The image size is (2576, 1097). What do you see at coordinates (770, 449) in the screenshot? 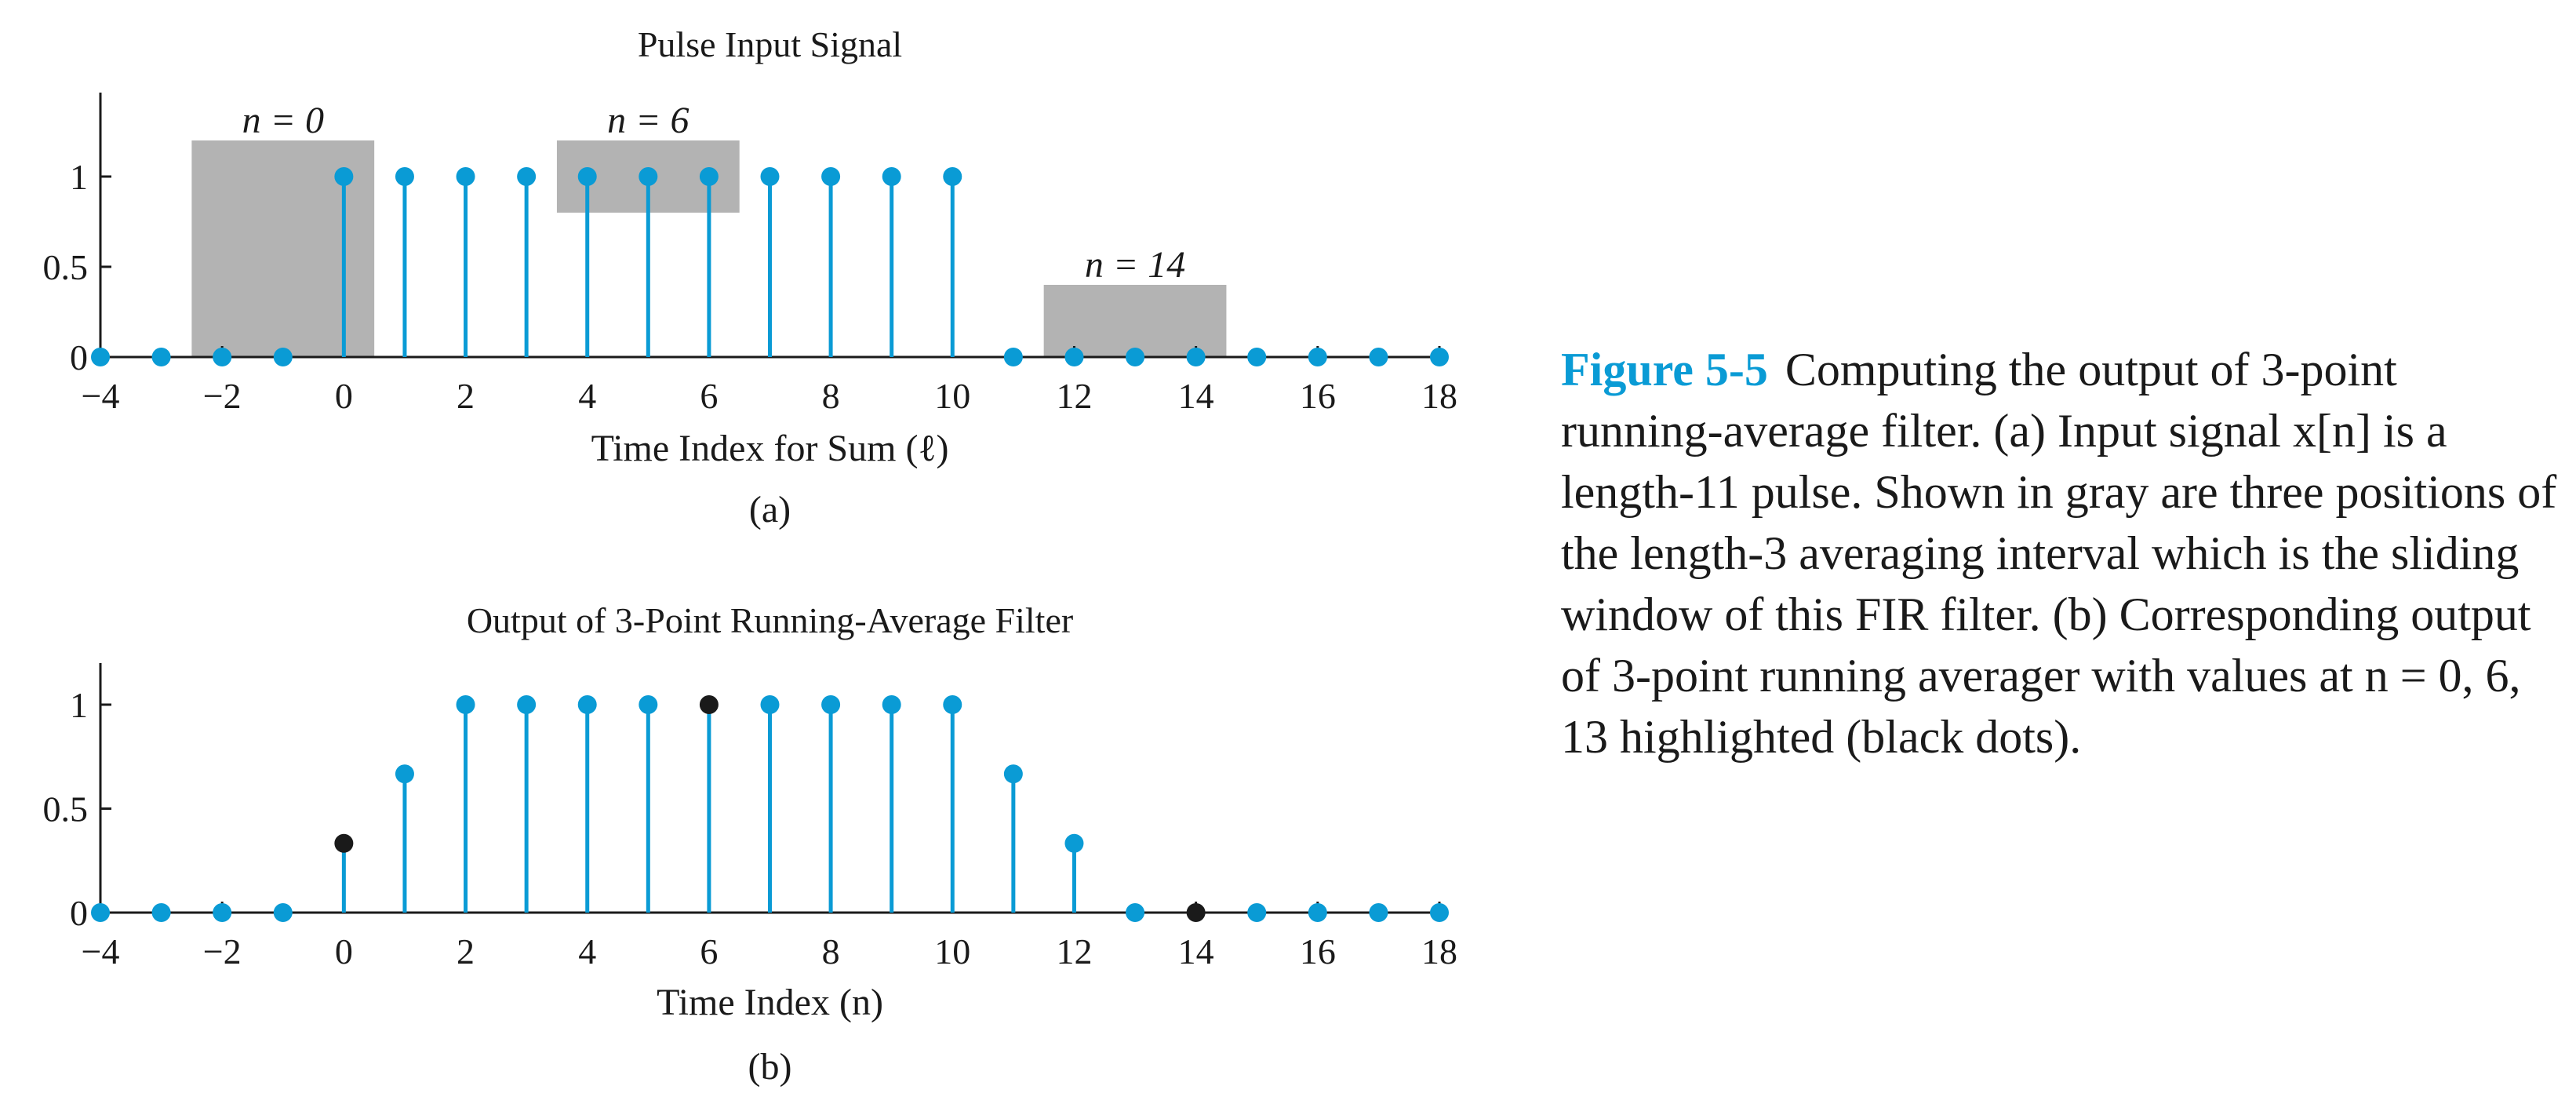
I see `x-axis-label: Time Index for Sum (ℓ)` at bounding box center [770, 449].